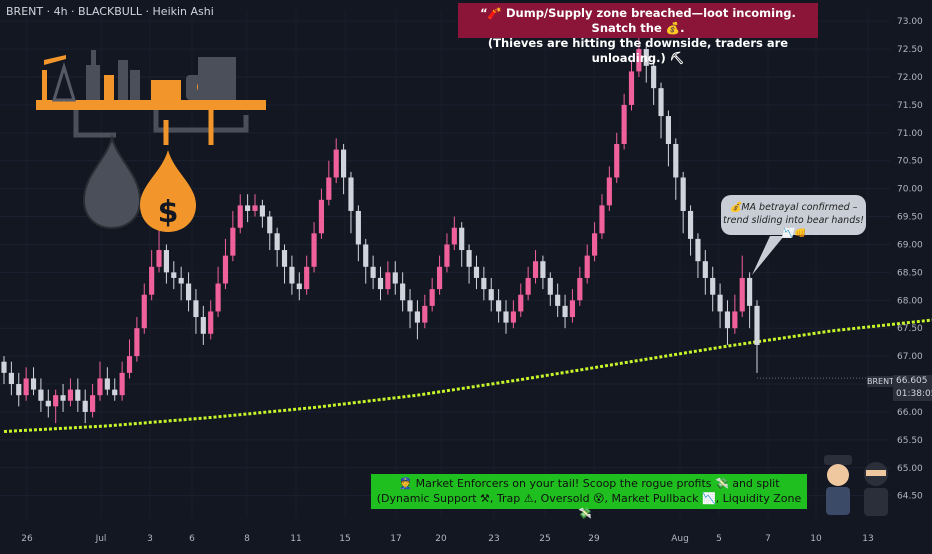  Describe the element at coordinates (910, 218) in the screenshot. I see `y-tick-label: 69.50` at that location.